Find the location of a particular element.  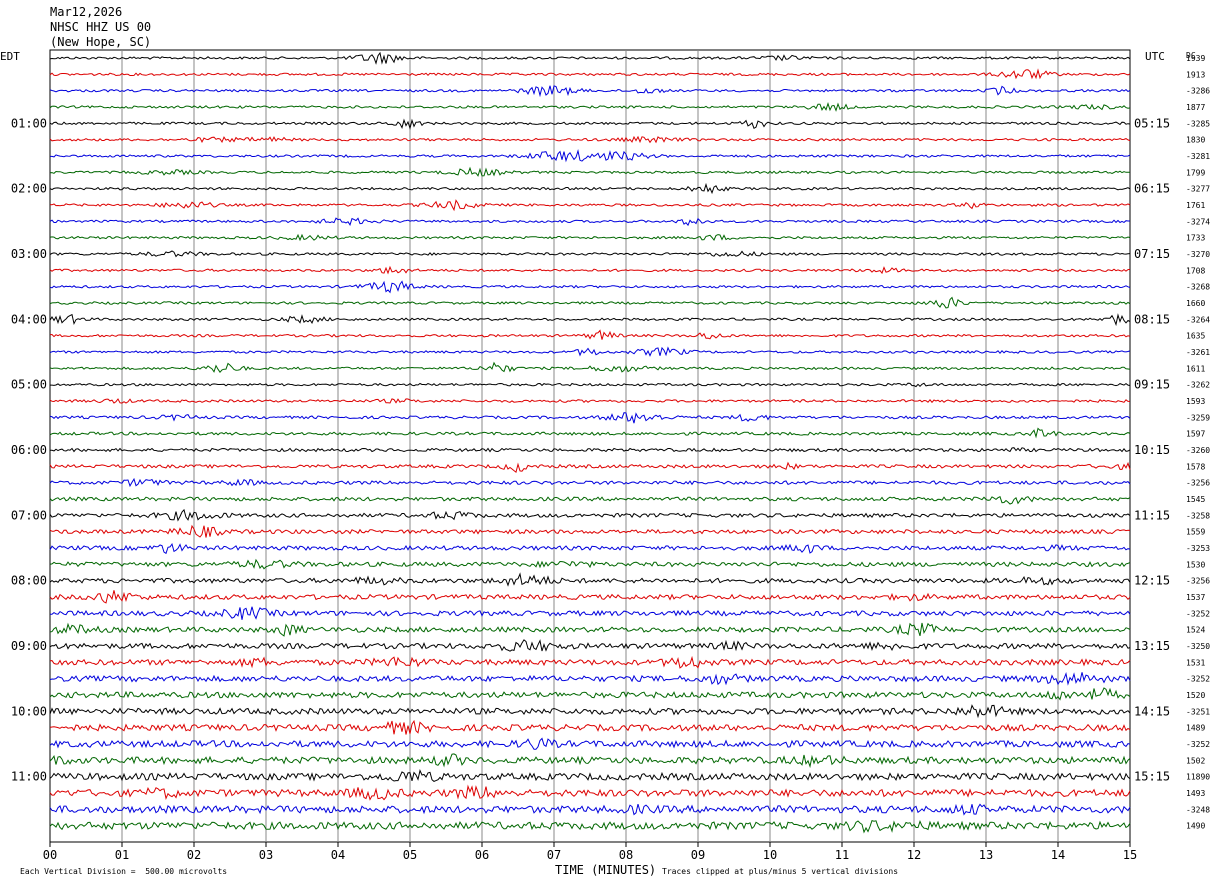

header-date: Mar12,2026 is located at coordinates (86, 12).